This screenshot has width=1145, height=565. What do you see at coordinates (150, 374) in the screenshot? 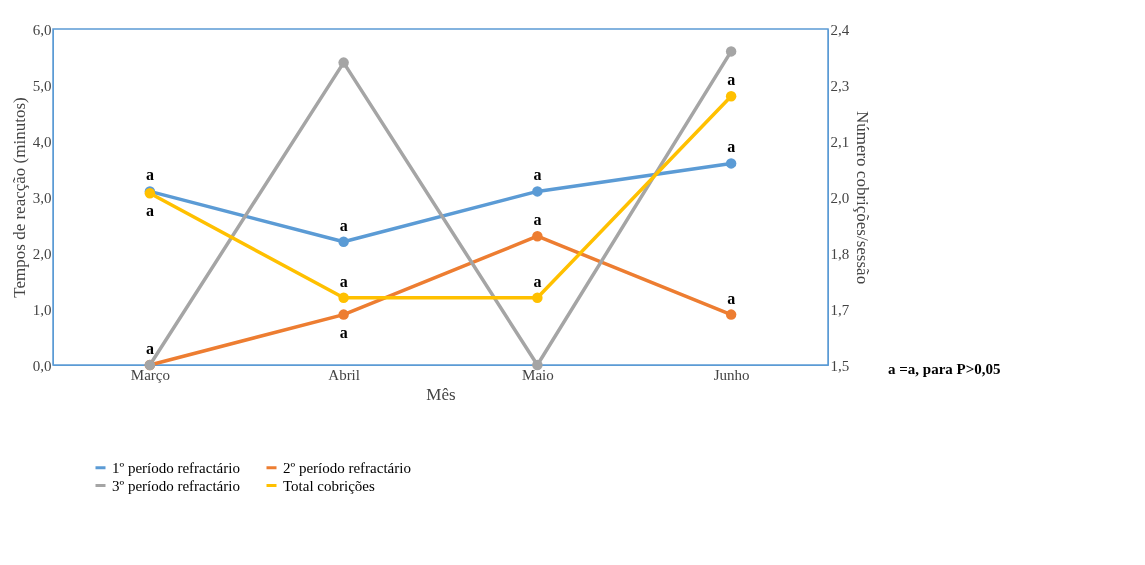
I see `x-tick-label: Março` at bounding box center [150, 374].